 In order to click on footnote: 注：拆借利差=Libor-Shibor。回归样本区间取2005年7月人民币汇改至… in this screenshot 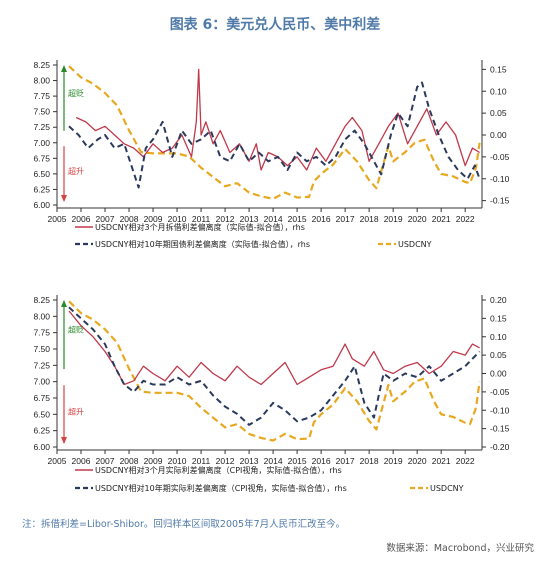, I will do `click(184, 524)`.